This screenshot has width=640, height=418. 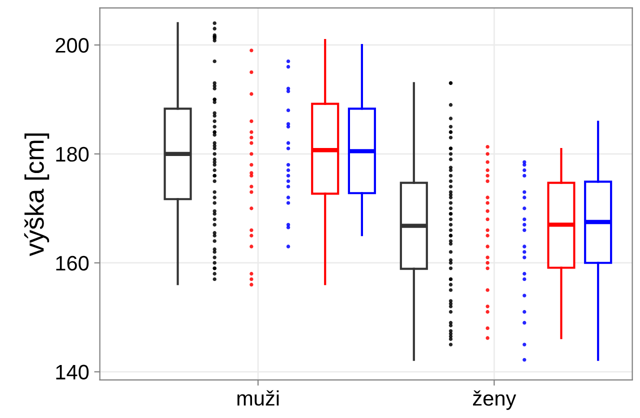 What do you see at coordinates (37, 195) in the screenshot?
I see `y-axis-title: výška [cm]` at bounding box center [37, 195].